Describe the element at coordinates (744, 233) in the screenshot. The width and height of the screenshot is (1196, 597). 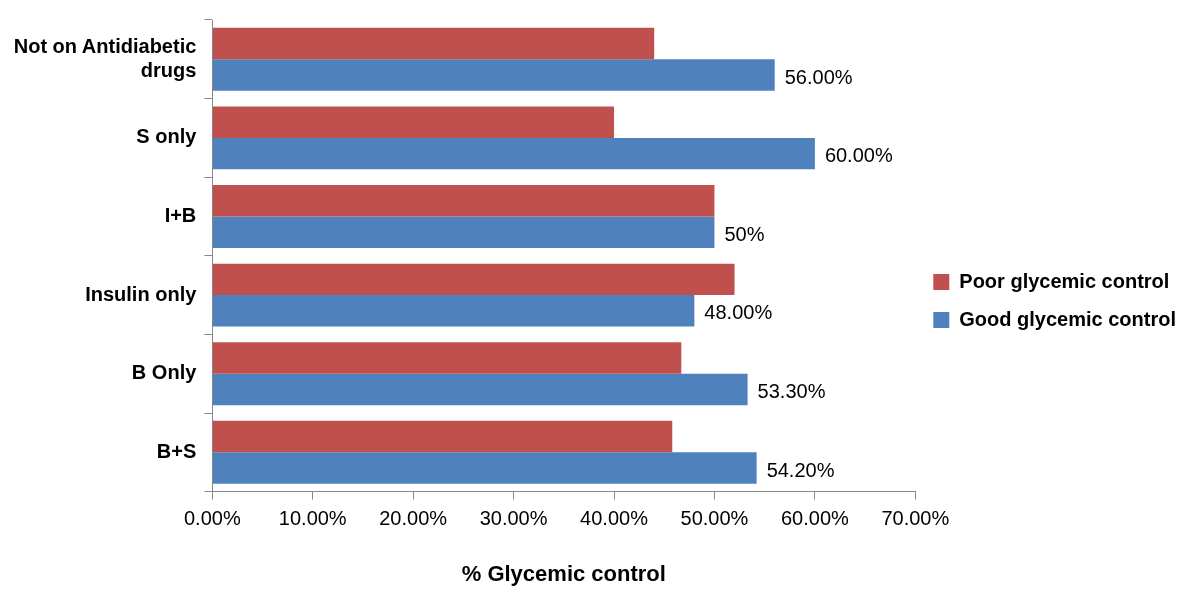
I see `data-label: 50%` at that location.